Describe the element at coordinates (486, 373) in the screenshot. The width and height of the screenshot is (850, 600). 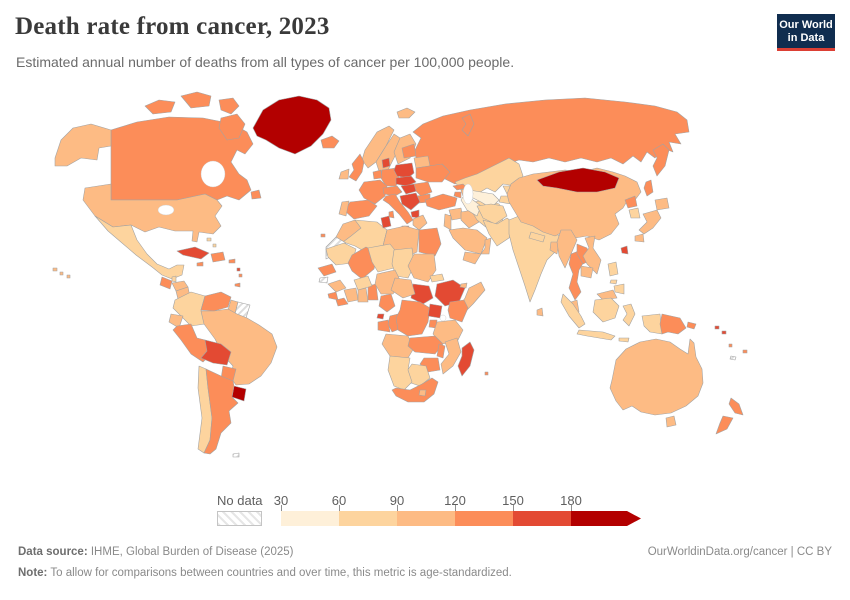
I see `country-mauritius` at that location.